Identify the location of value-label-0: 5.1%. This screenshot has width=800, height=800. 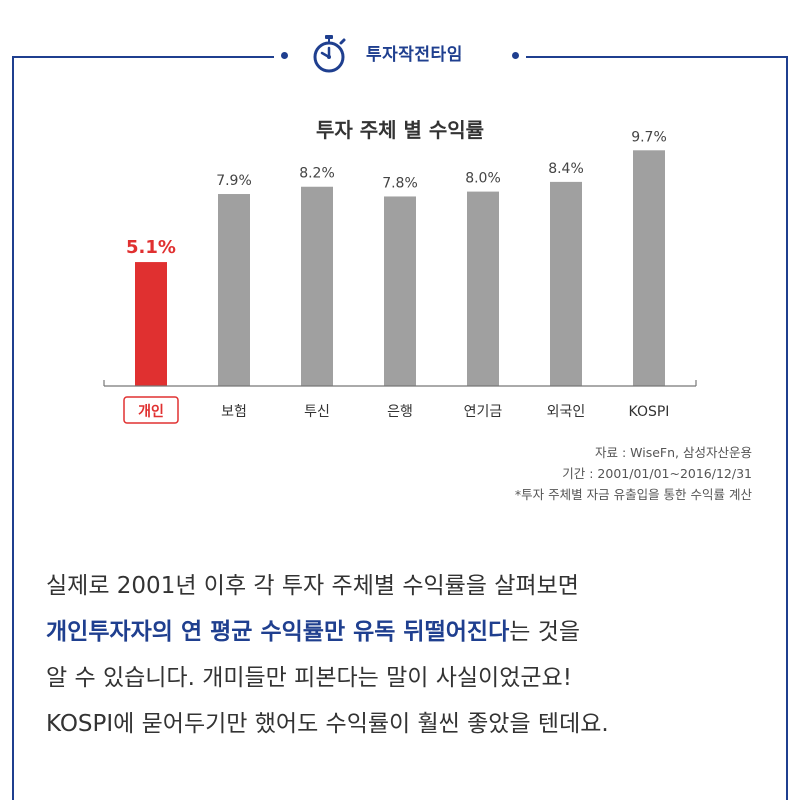
(151, 247).